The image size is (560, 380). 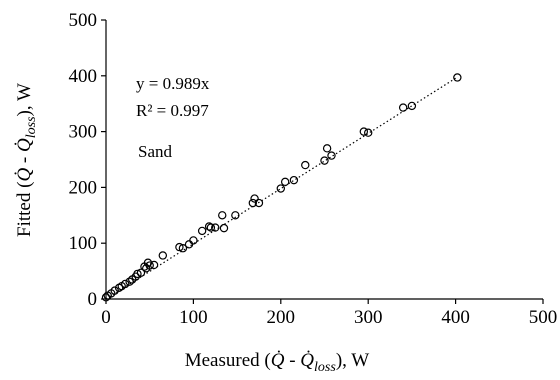 What do you see at coordinates (93, 299) in the screenshot?
I see `y-tick-label: 0` at bounding box center [93, 299].